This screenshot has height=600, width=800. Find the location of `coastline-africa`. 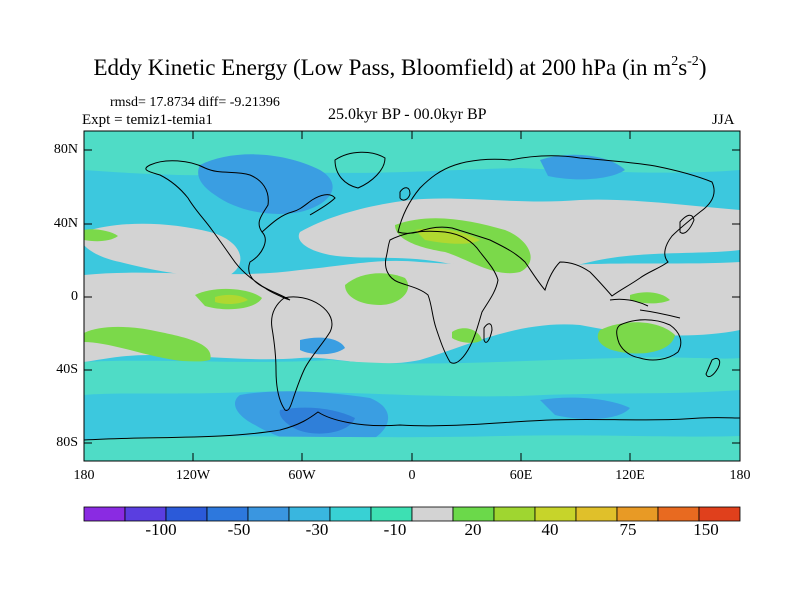

coastline-africa is located at coordinates (442, 297).